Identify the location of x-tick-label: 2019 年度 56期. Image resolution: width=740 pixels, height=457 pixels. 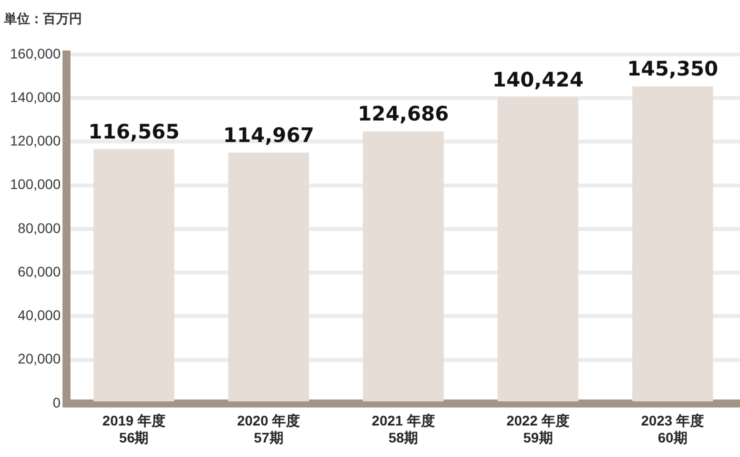
(134, 429).